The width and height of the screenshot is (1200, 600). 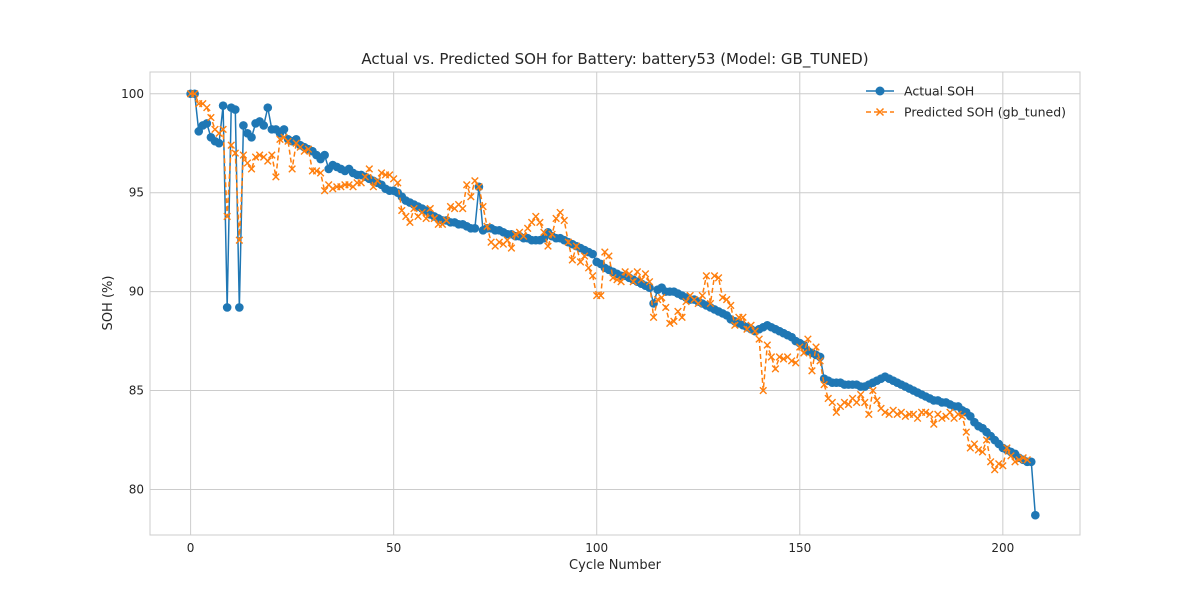 What do you see at coordinates (966, 102) in the screenshot?
I see `legend: Actual SOH Predicted SOH (gb_tuned)` at bounding box center [966, 102].